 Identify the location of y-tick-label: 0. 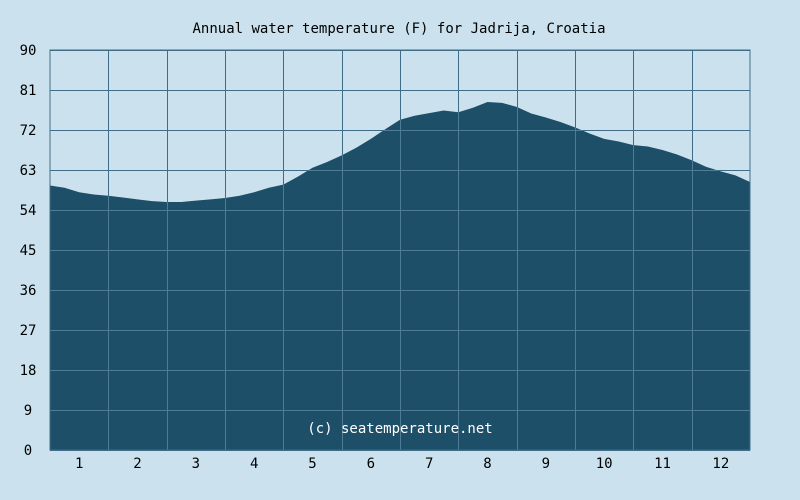
(28, 451).